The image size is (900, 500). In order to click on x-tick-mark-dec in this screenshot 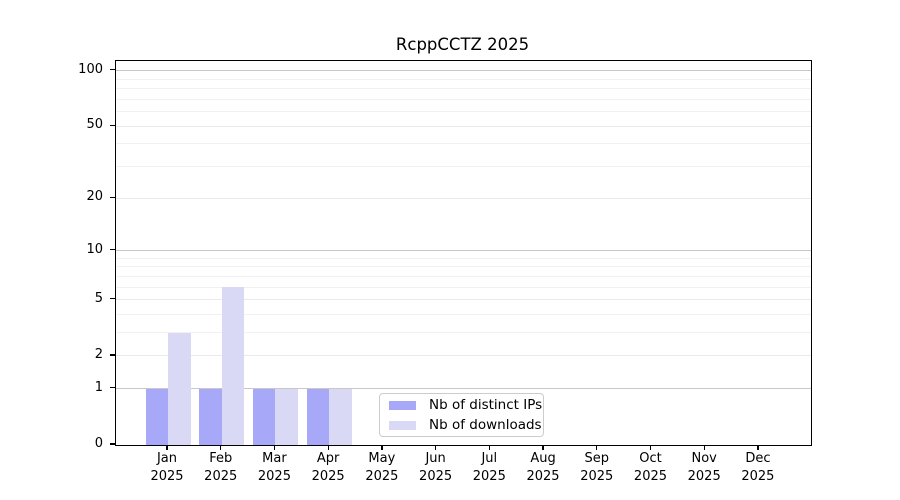, I will do `click(758, 447)`.